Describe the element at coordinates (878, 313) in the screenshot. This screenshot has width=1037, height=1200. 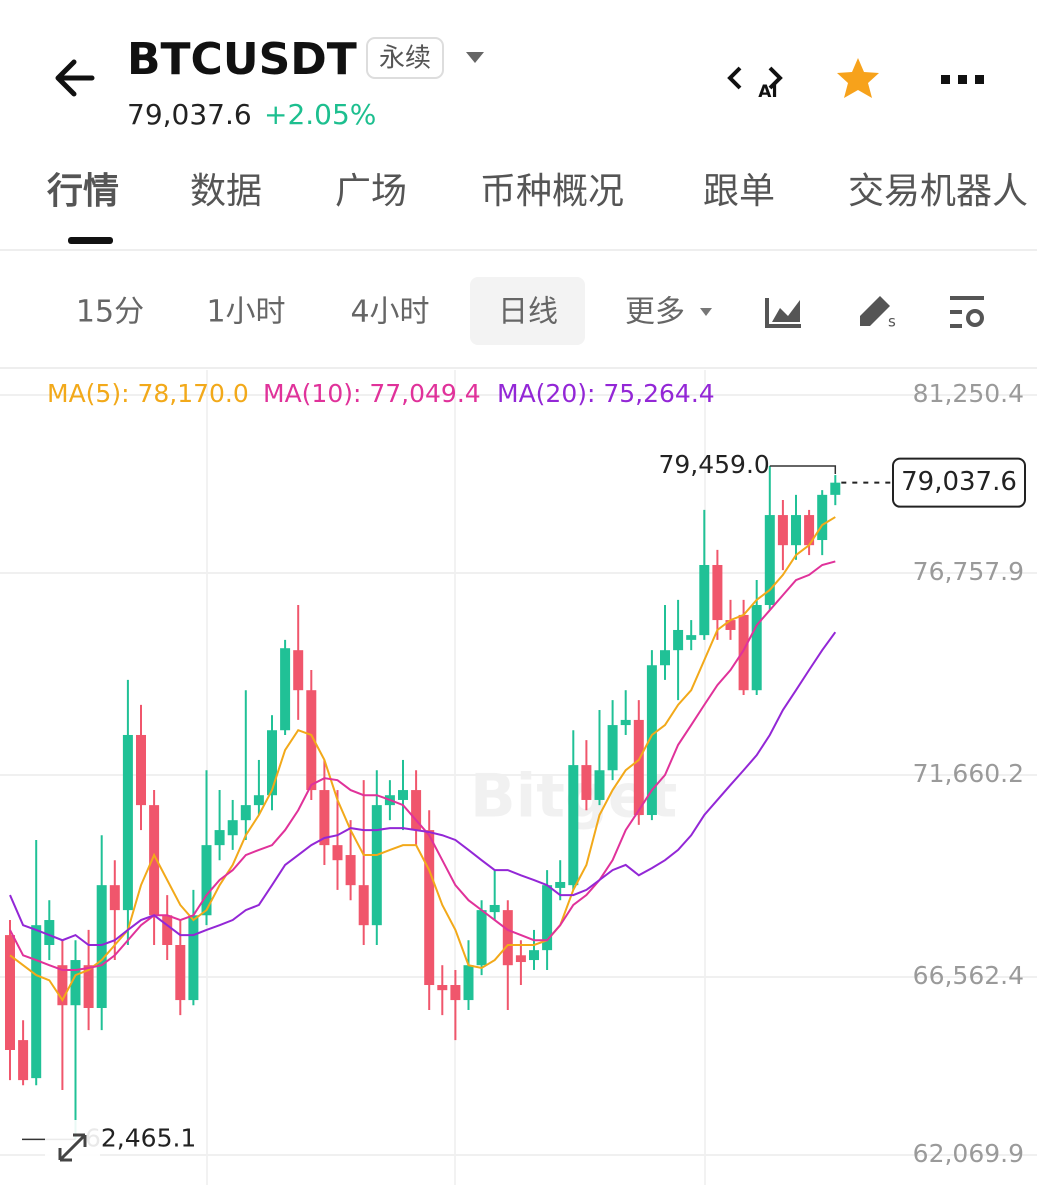
I see `draw-icon: s` at that location.